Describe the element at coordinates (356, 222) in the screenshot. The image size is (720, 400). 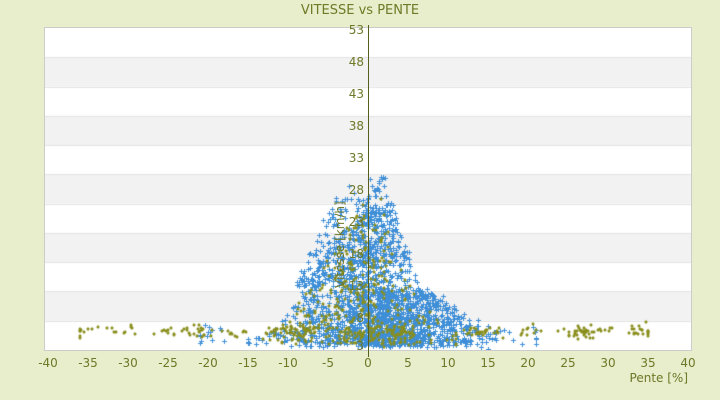
I see `y-tick-label-23: 23` at that location.